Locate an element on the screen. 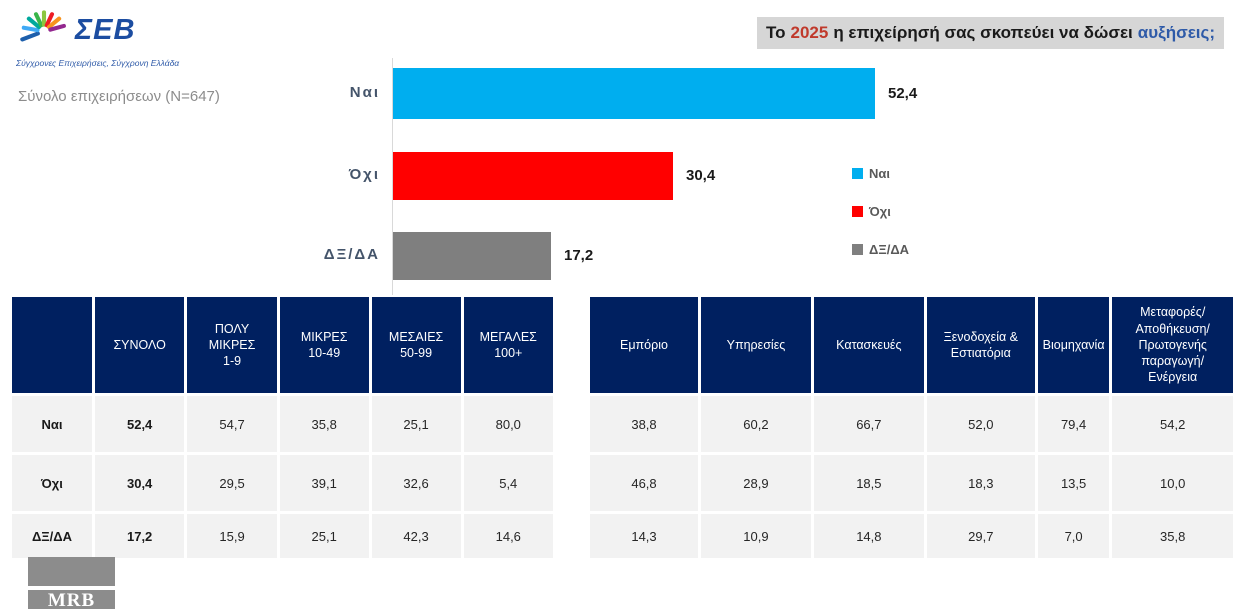 This screenshot has height=609, width=1233. table-cell: 32,6 is located at coordinates (416, 483).